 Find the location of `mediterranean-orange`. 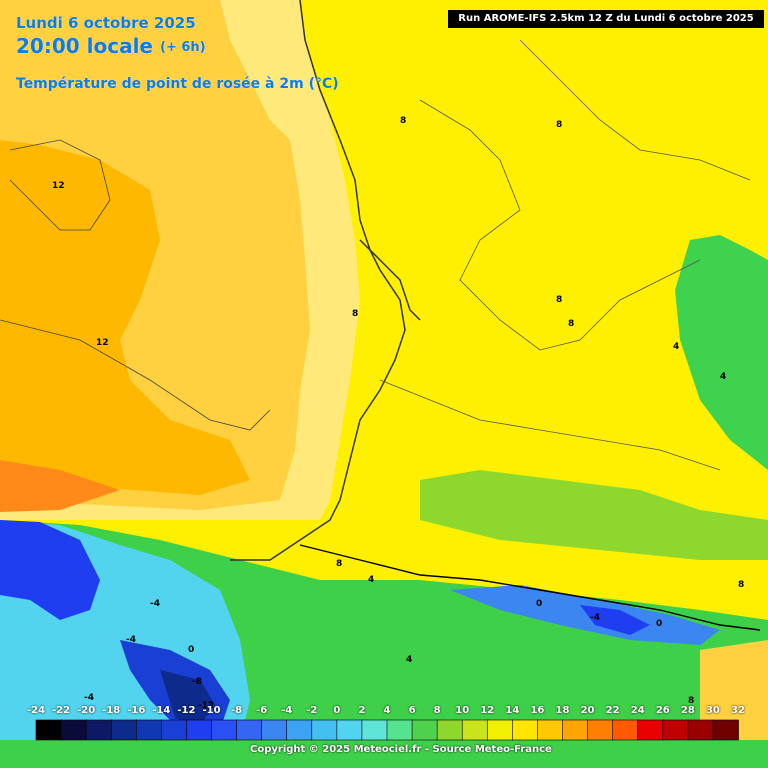

mediterranean-orange is located at coordinates (734, 690).